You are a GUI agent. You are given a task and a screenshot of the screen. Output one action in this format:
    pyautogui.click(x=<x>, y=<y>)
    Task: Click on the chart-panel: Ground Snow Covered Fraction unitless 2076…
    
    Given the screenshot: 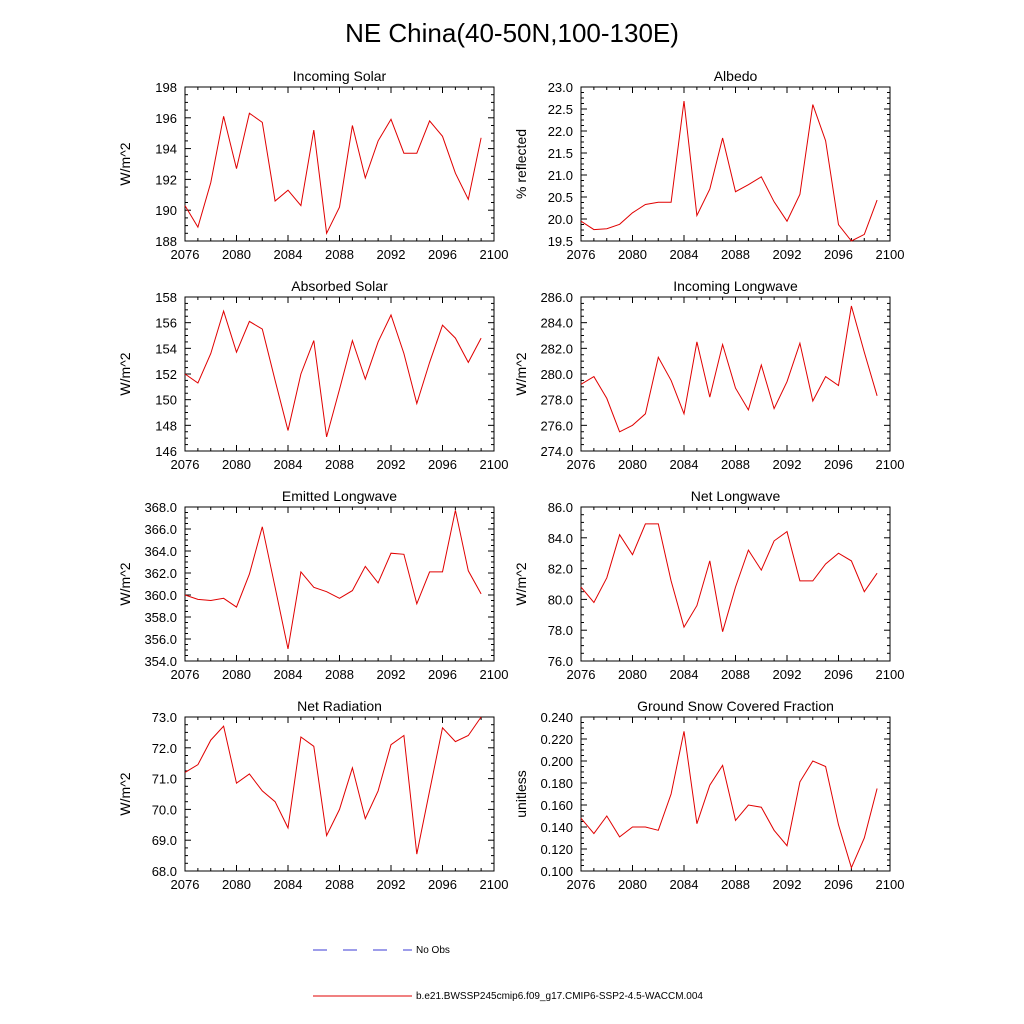 What is the action you would take?
    pyautogui.click(x=708, y=795)
    